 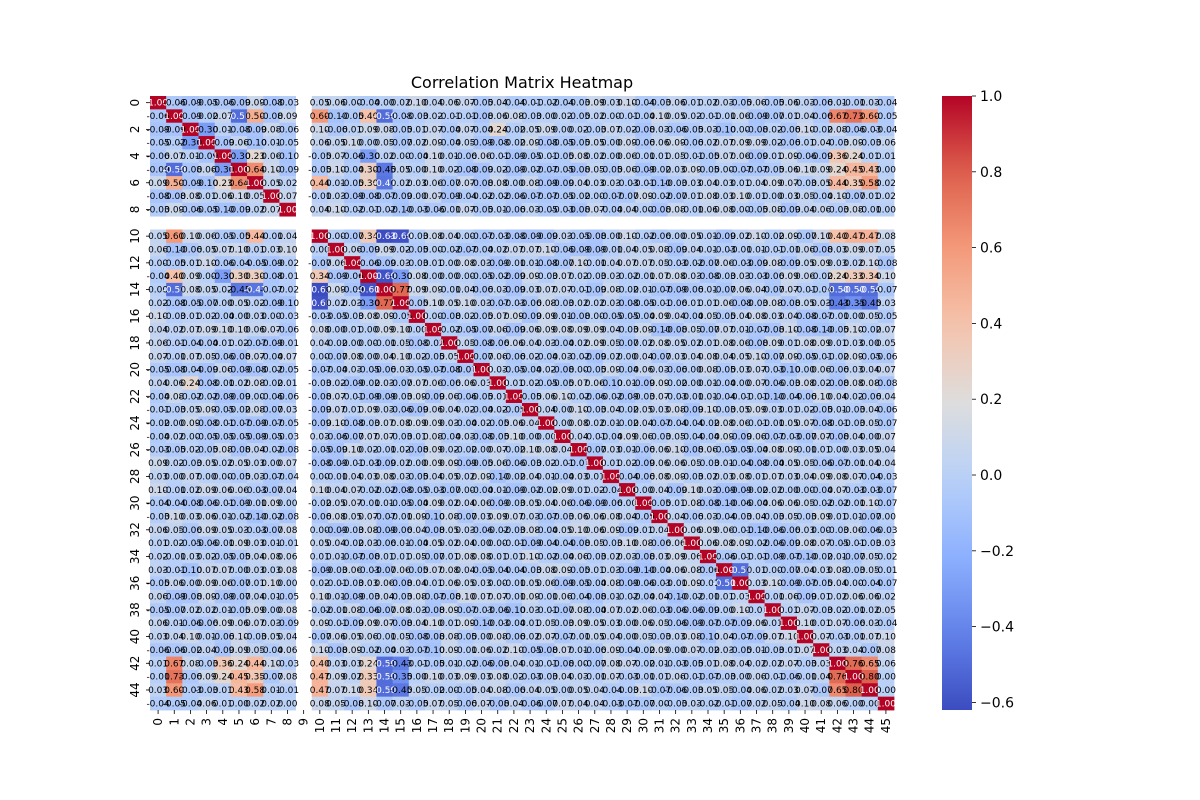 I want to click on y-tick-label: 10, so click(x=135, y=236).